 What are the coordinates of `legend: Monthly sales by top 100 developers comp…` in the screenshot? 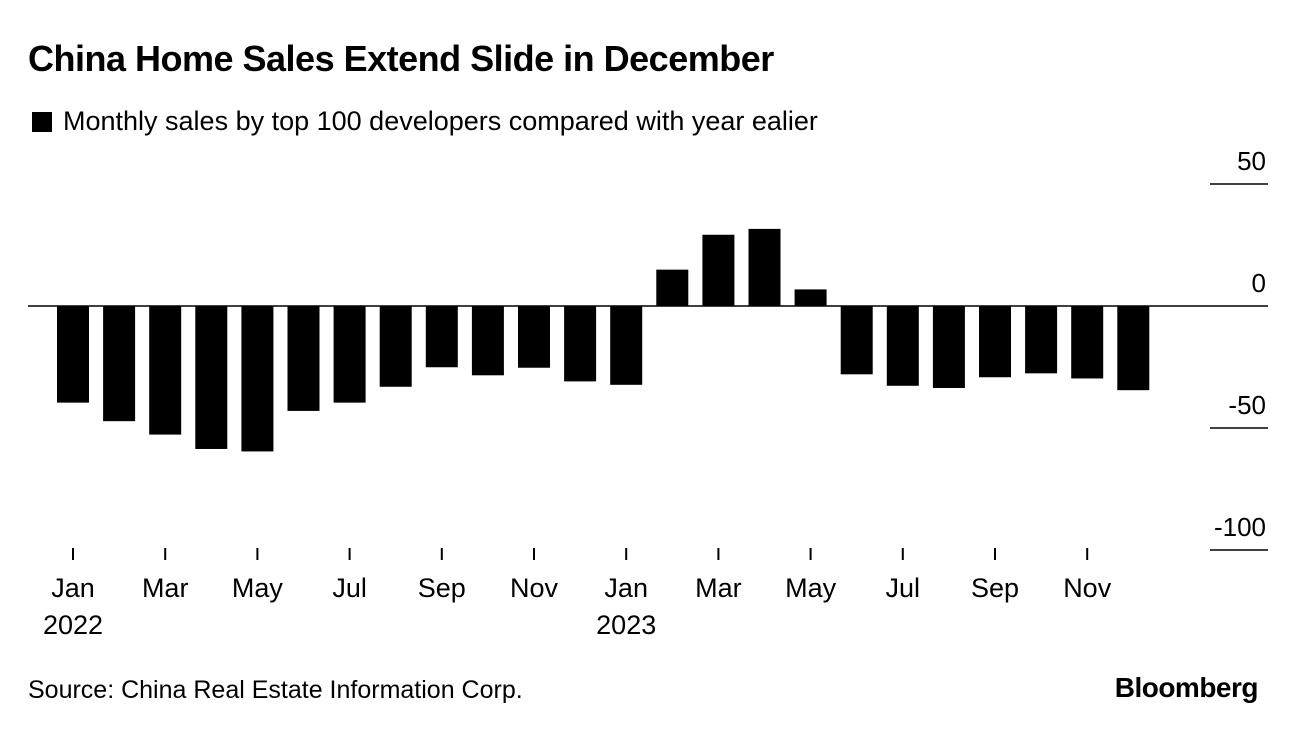 It's located at (425, 121).